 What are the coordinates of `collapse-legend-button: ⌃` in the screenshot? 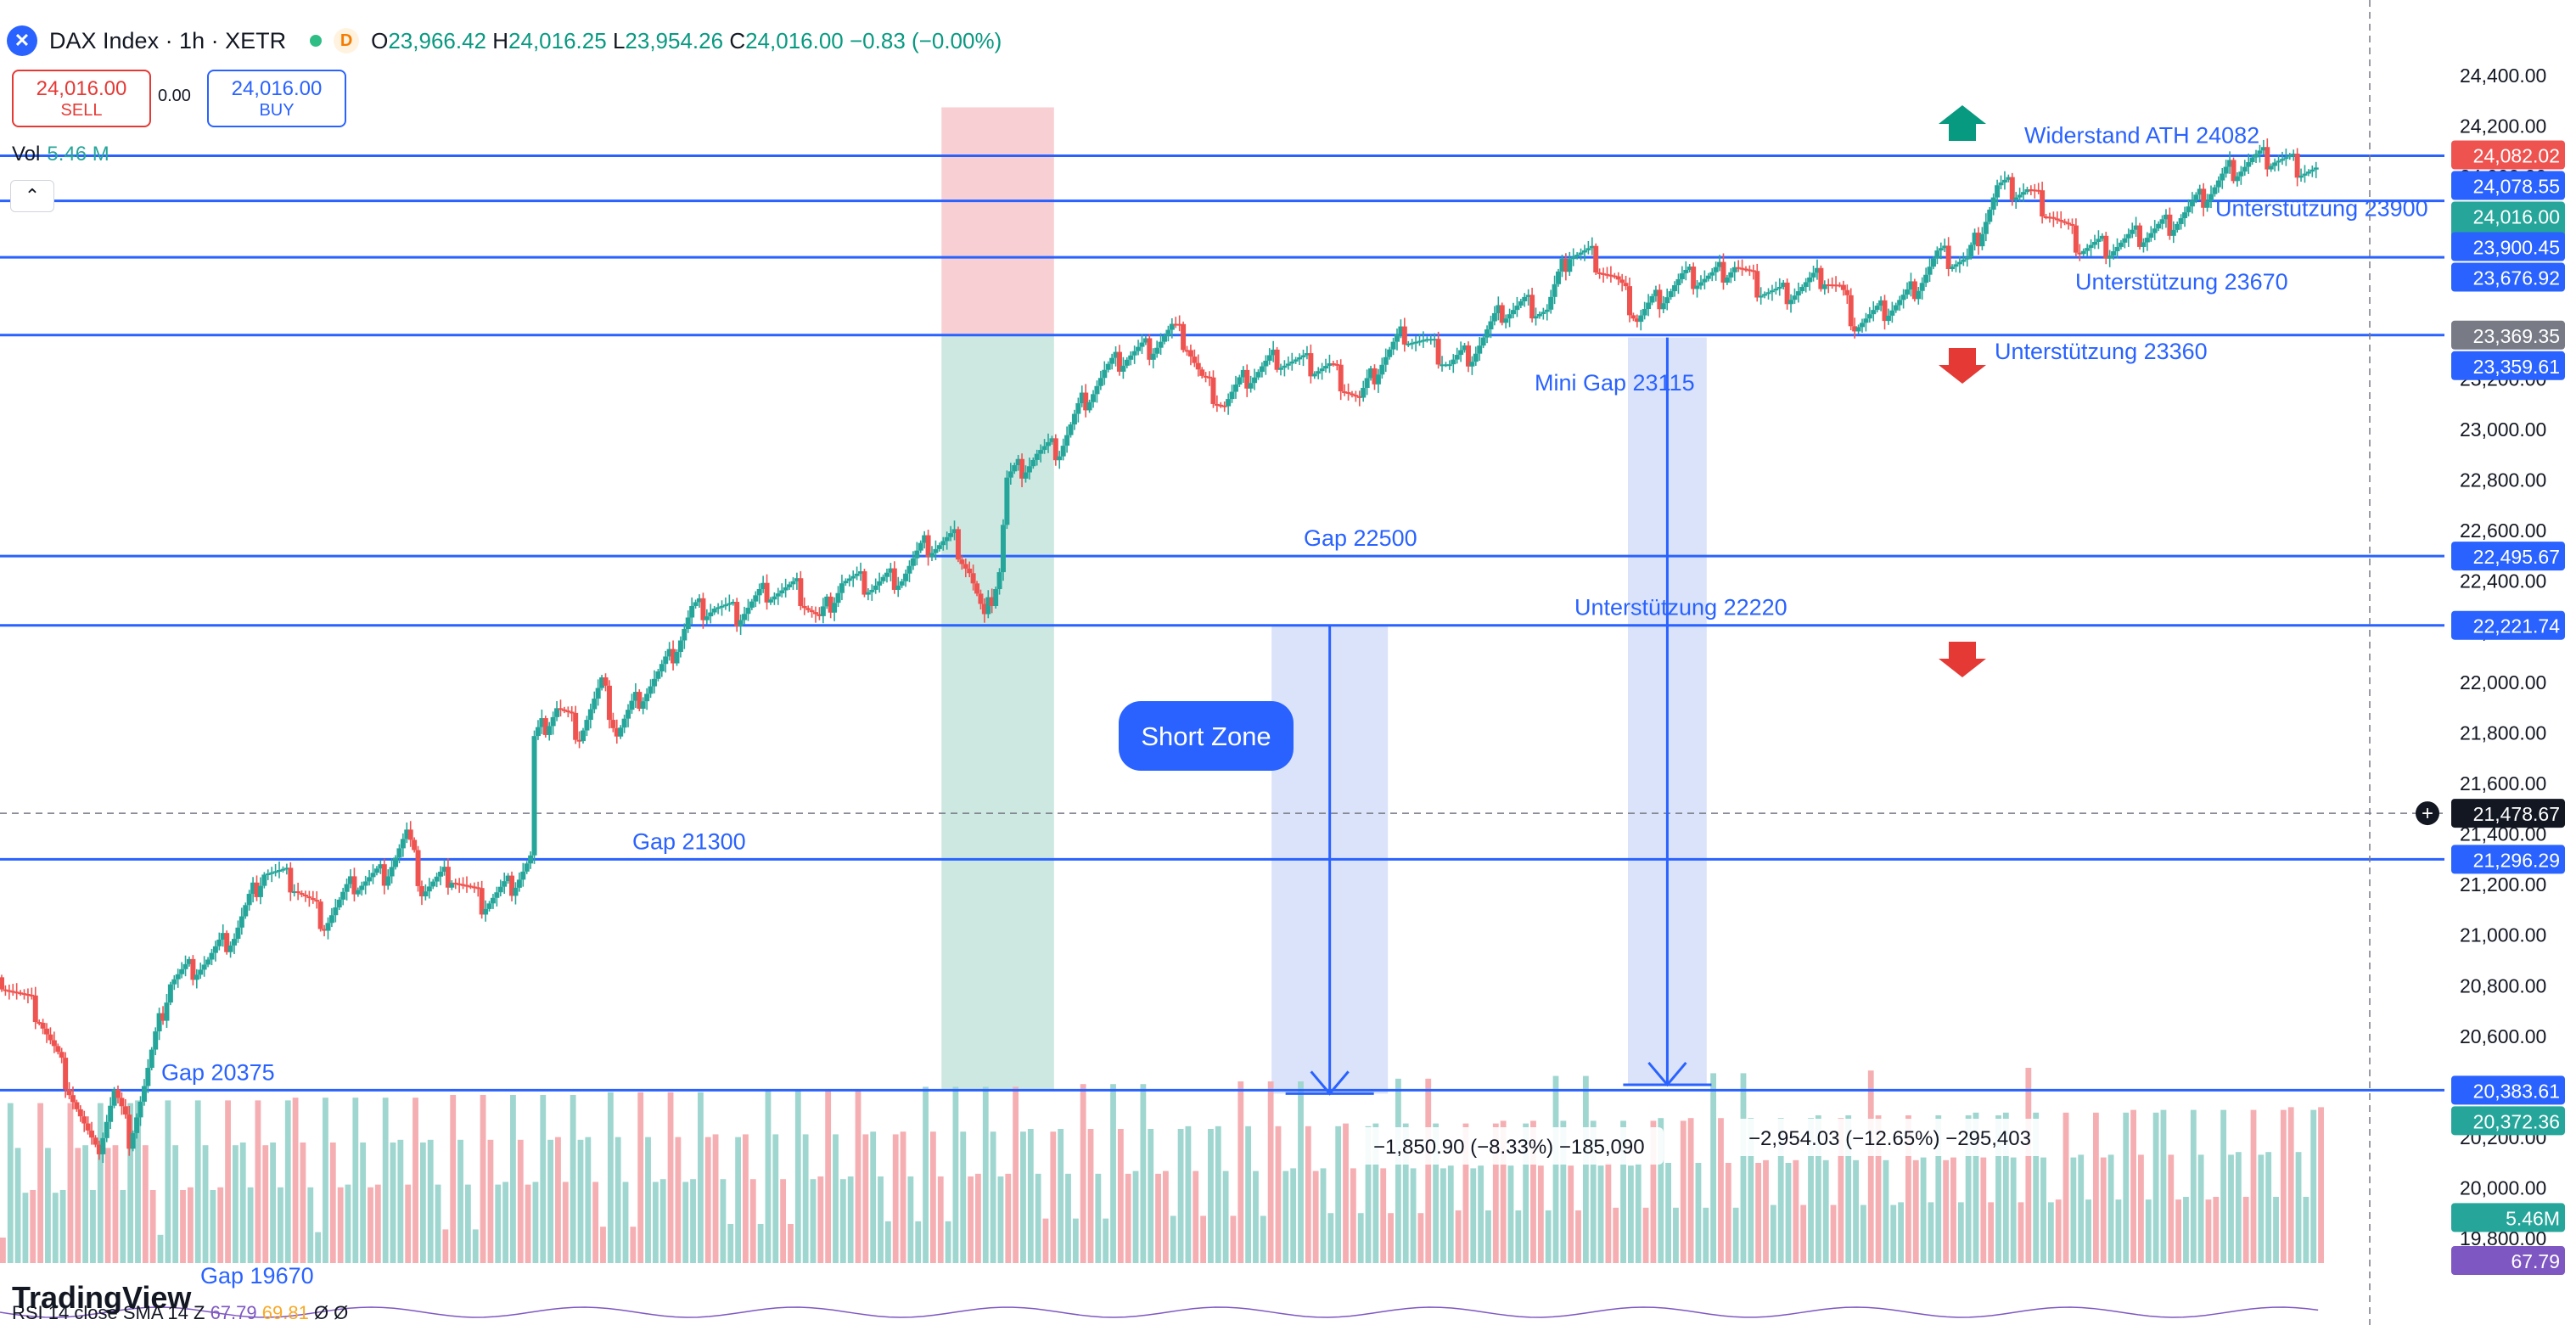 It's located at (32, 196).